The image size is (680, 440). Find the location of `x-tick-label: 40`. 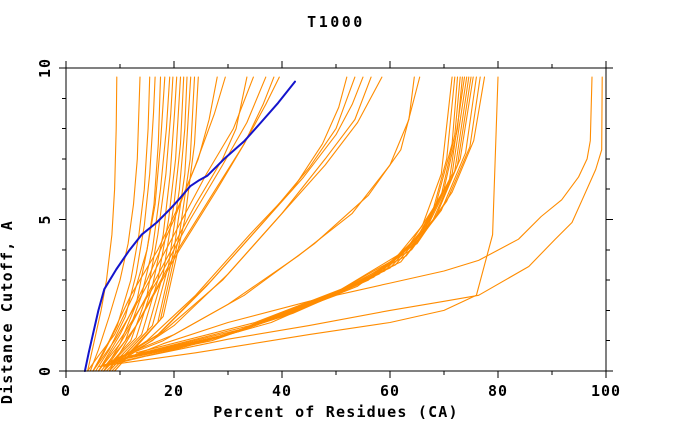

x-tick-label: 40 is located at coordinates (282, 391).